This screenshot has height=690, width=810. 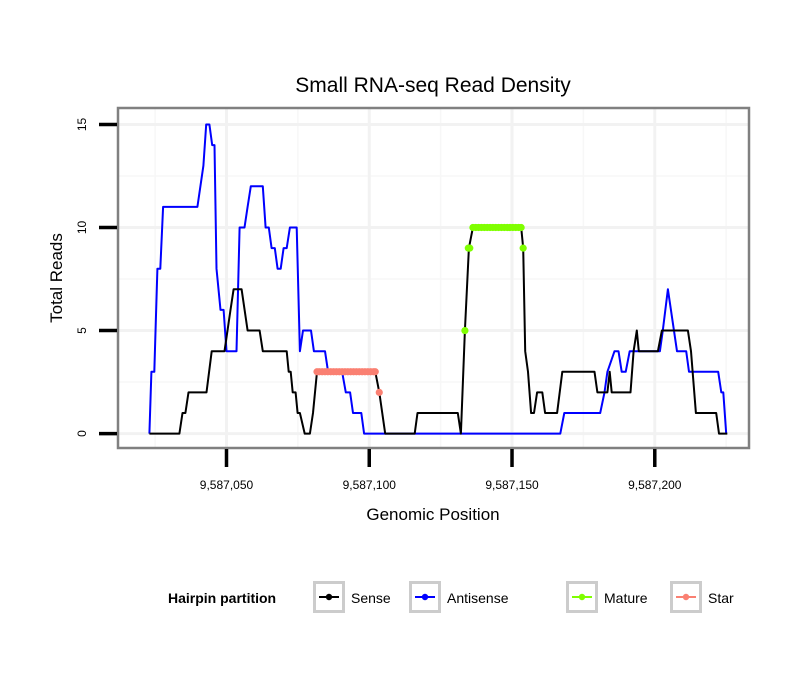 What do you see at coordinates (702, 597) in the screenshot?
I see `legend-item-star: Star` at bounding box center [702, 597].